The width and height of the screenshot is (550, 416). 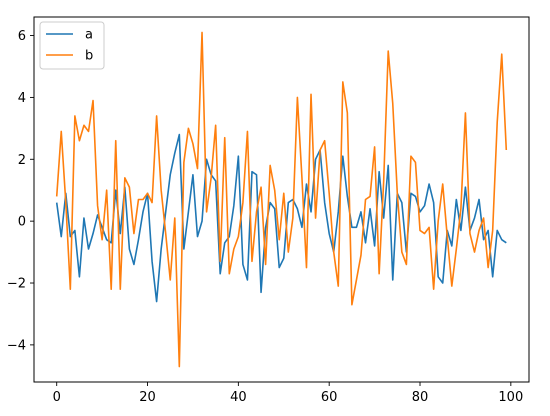 What do you see at coordinates (147, 397) in the screenshot?
I see `x-tick-label: 20` at bounding box center [147, 397].